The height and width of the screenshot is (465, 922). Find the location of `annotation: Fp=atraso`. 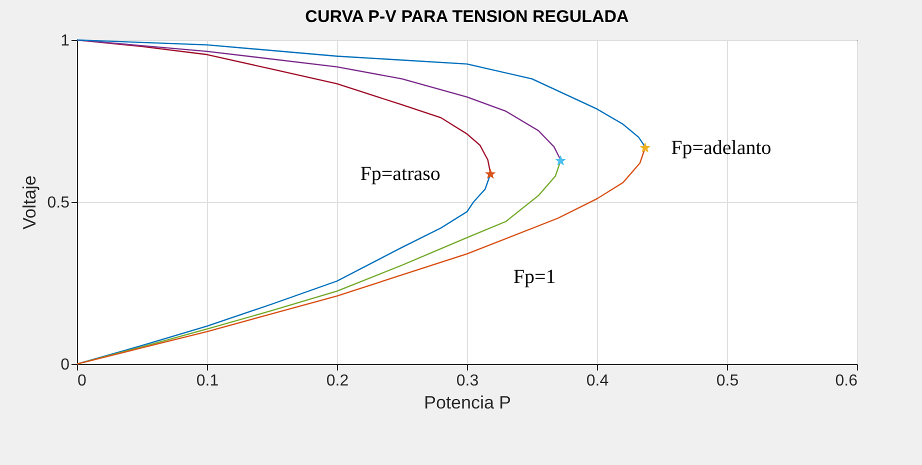

annotation: Fp=atraso is located at coordinates (400, 174).